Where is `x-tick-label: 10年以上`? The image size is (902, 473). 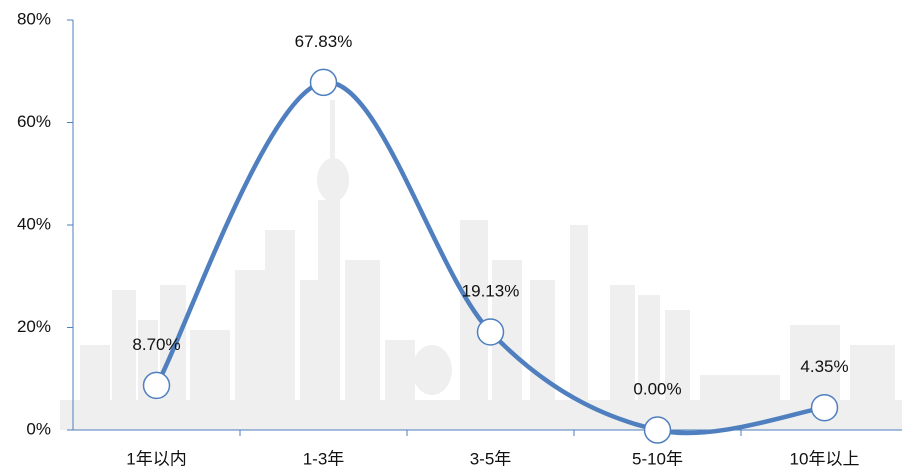 x-tick-label: 10年以上 is located at coordinates (825, 458).